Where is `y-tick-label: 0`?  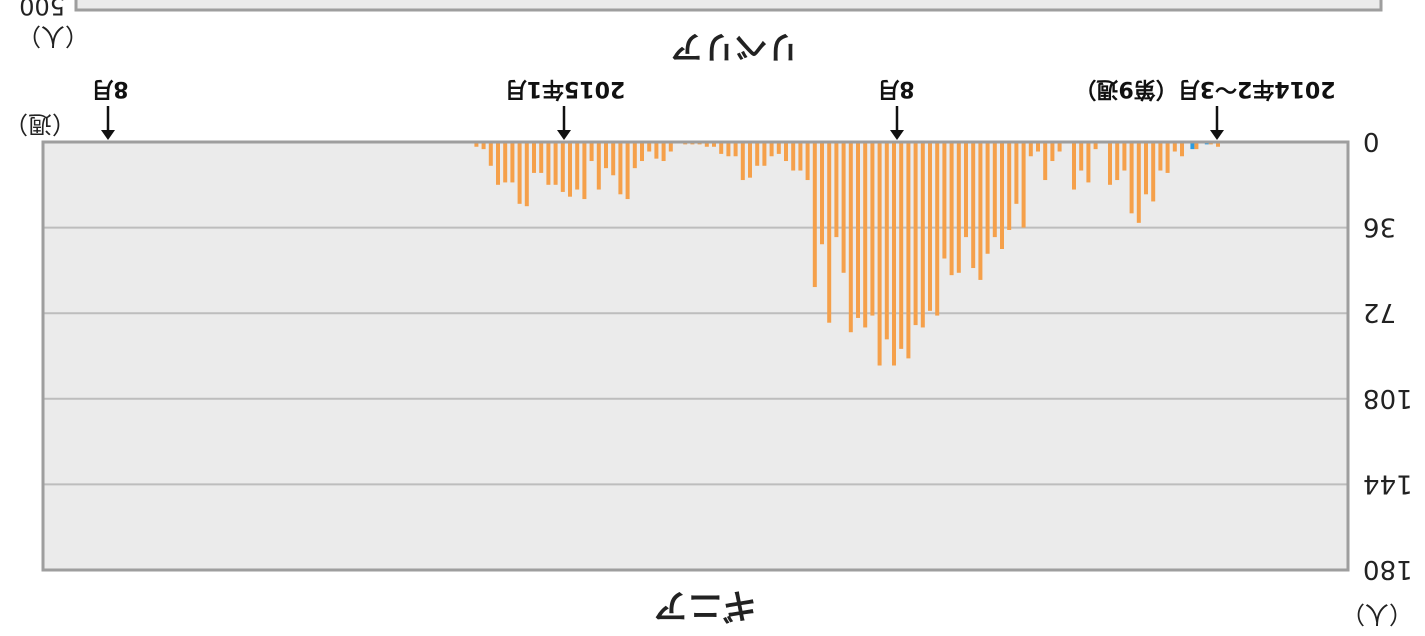
y-tick-label: 0 is located at coordinates (1371, 141).